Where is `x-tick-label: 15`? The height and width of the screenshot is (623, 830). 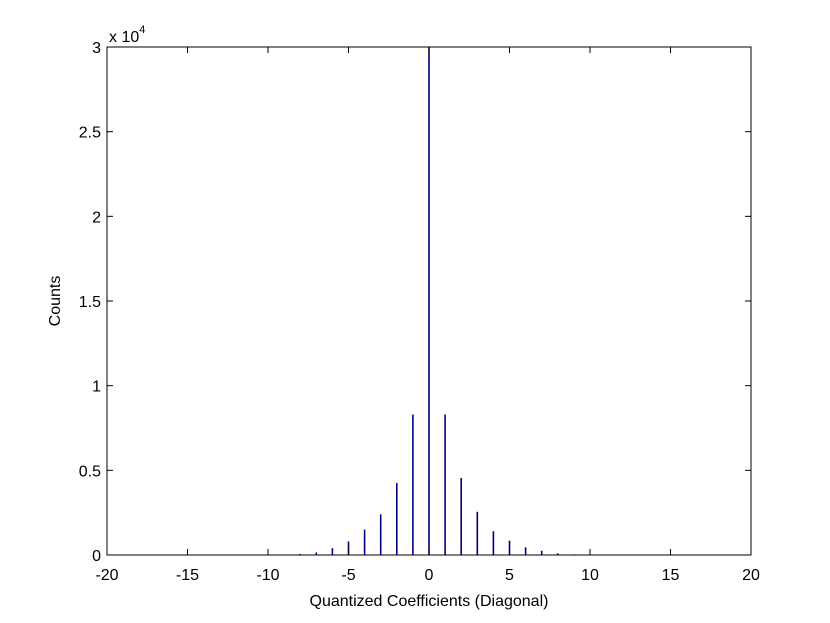 x-tick-label: 15 is located at coordinates (671, 575).